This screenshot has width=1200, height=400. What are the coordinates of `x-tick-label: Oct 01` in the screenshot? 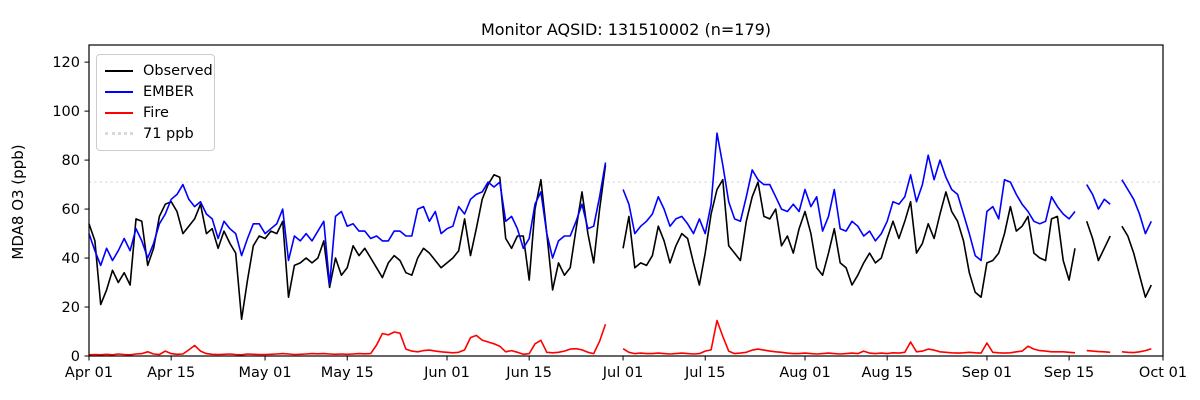 It's located at (1163, 373).